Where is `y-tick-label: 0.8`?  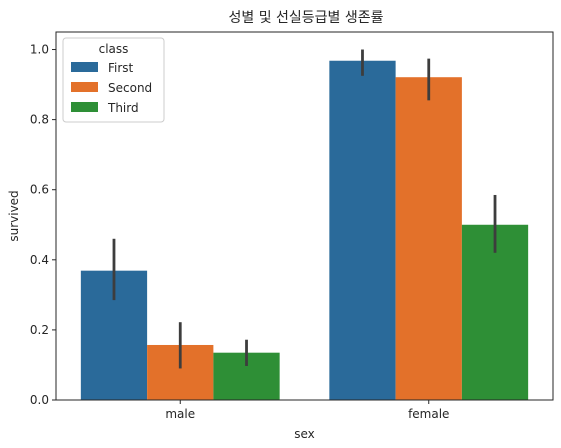
y-tick-label: 0.8 is located at coordinates (39, 120).